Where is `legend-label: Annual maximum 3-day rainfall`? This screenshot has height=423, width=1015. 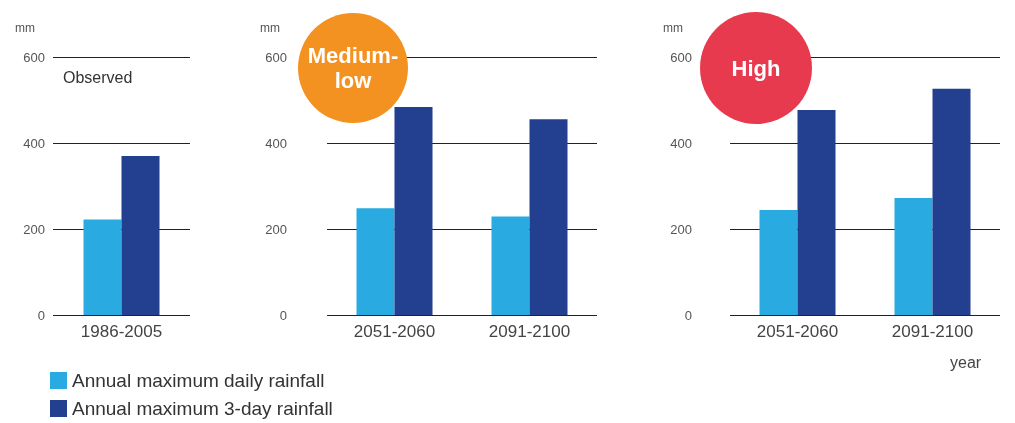 legend-label: Annual maximum 3-day rainfall is located at coordinates (202, 408).